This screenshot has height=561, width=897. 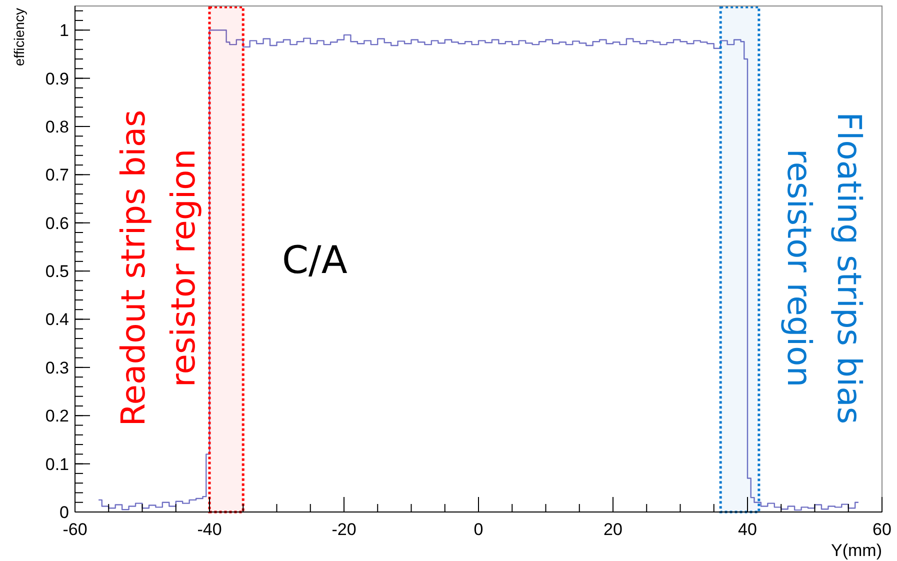 What do you see at coordinates (57, 272) in the screenshot?
I see `y-tick-label: 0.5` at bounding box center [57, 272].